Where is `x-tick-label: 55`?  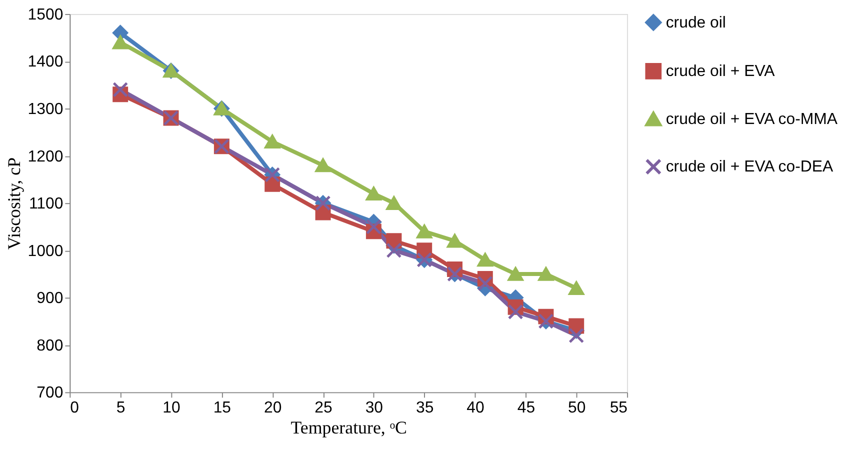
x-tick-label: 55 is located at coordinates (619, 408).